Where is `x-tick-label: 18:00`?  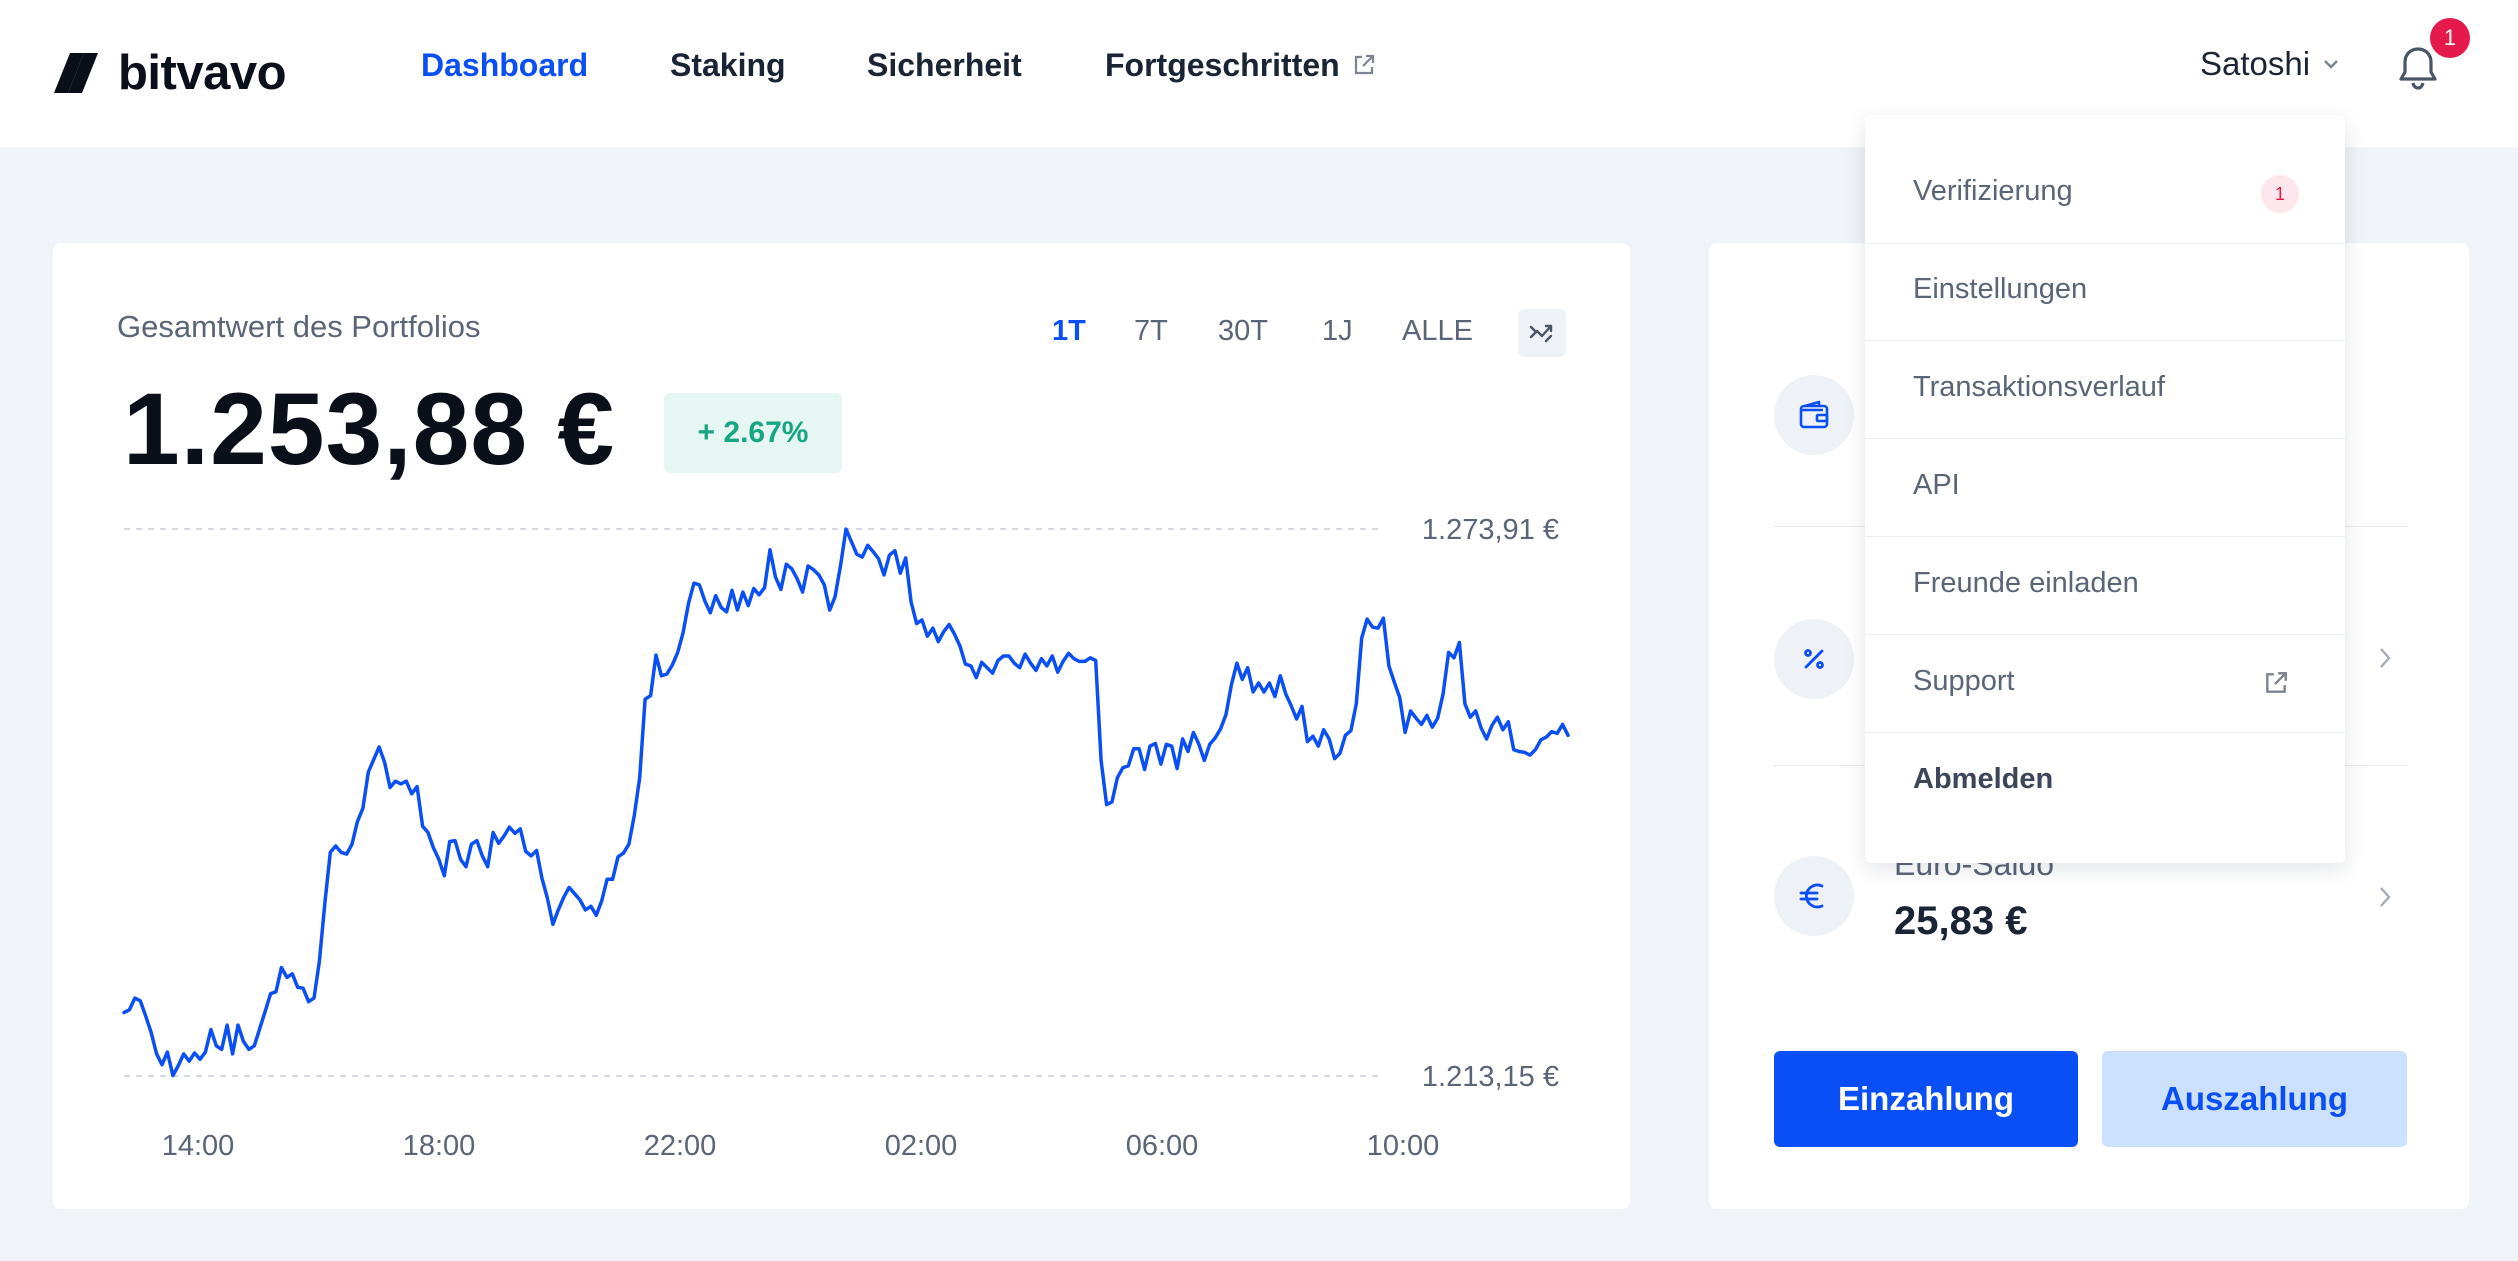
x-tick-label: 18:00 is located at coordinates (439, 1146).